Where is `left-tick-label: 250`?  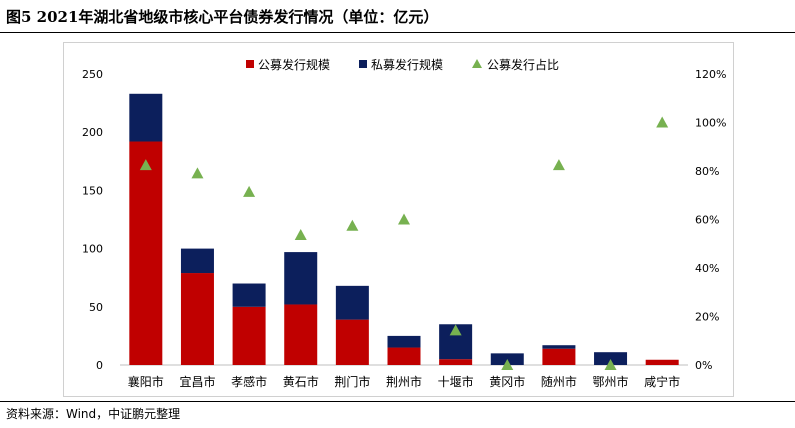
left-tick-label: 250 is located at coordinates (92, 74).